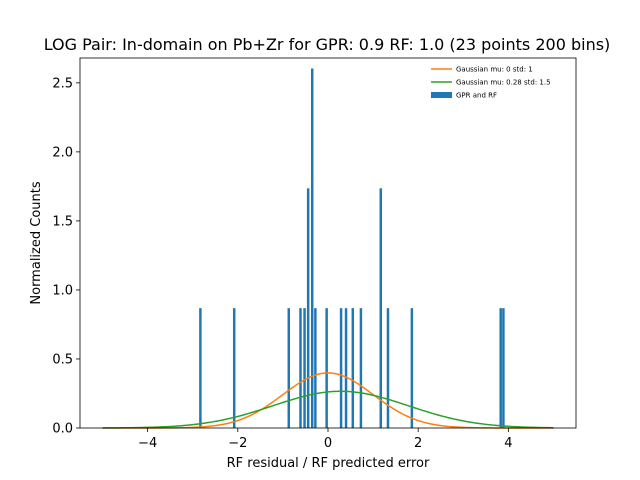 Image resolution: width=640 pixels, height=480 pixels. What do you see at coordinates (36, 242) in the screenshot?
I see `y-axis-label: Normalized Counts` at bounding box center [36, 242].